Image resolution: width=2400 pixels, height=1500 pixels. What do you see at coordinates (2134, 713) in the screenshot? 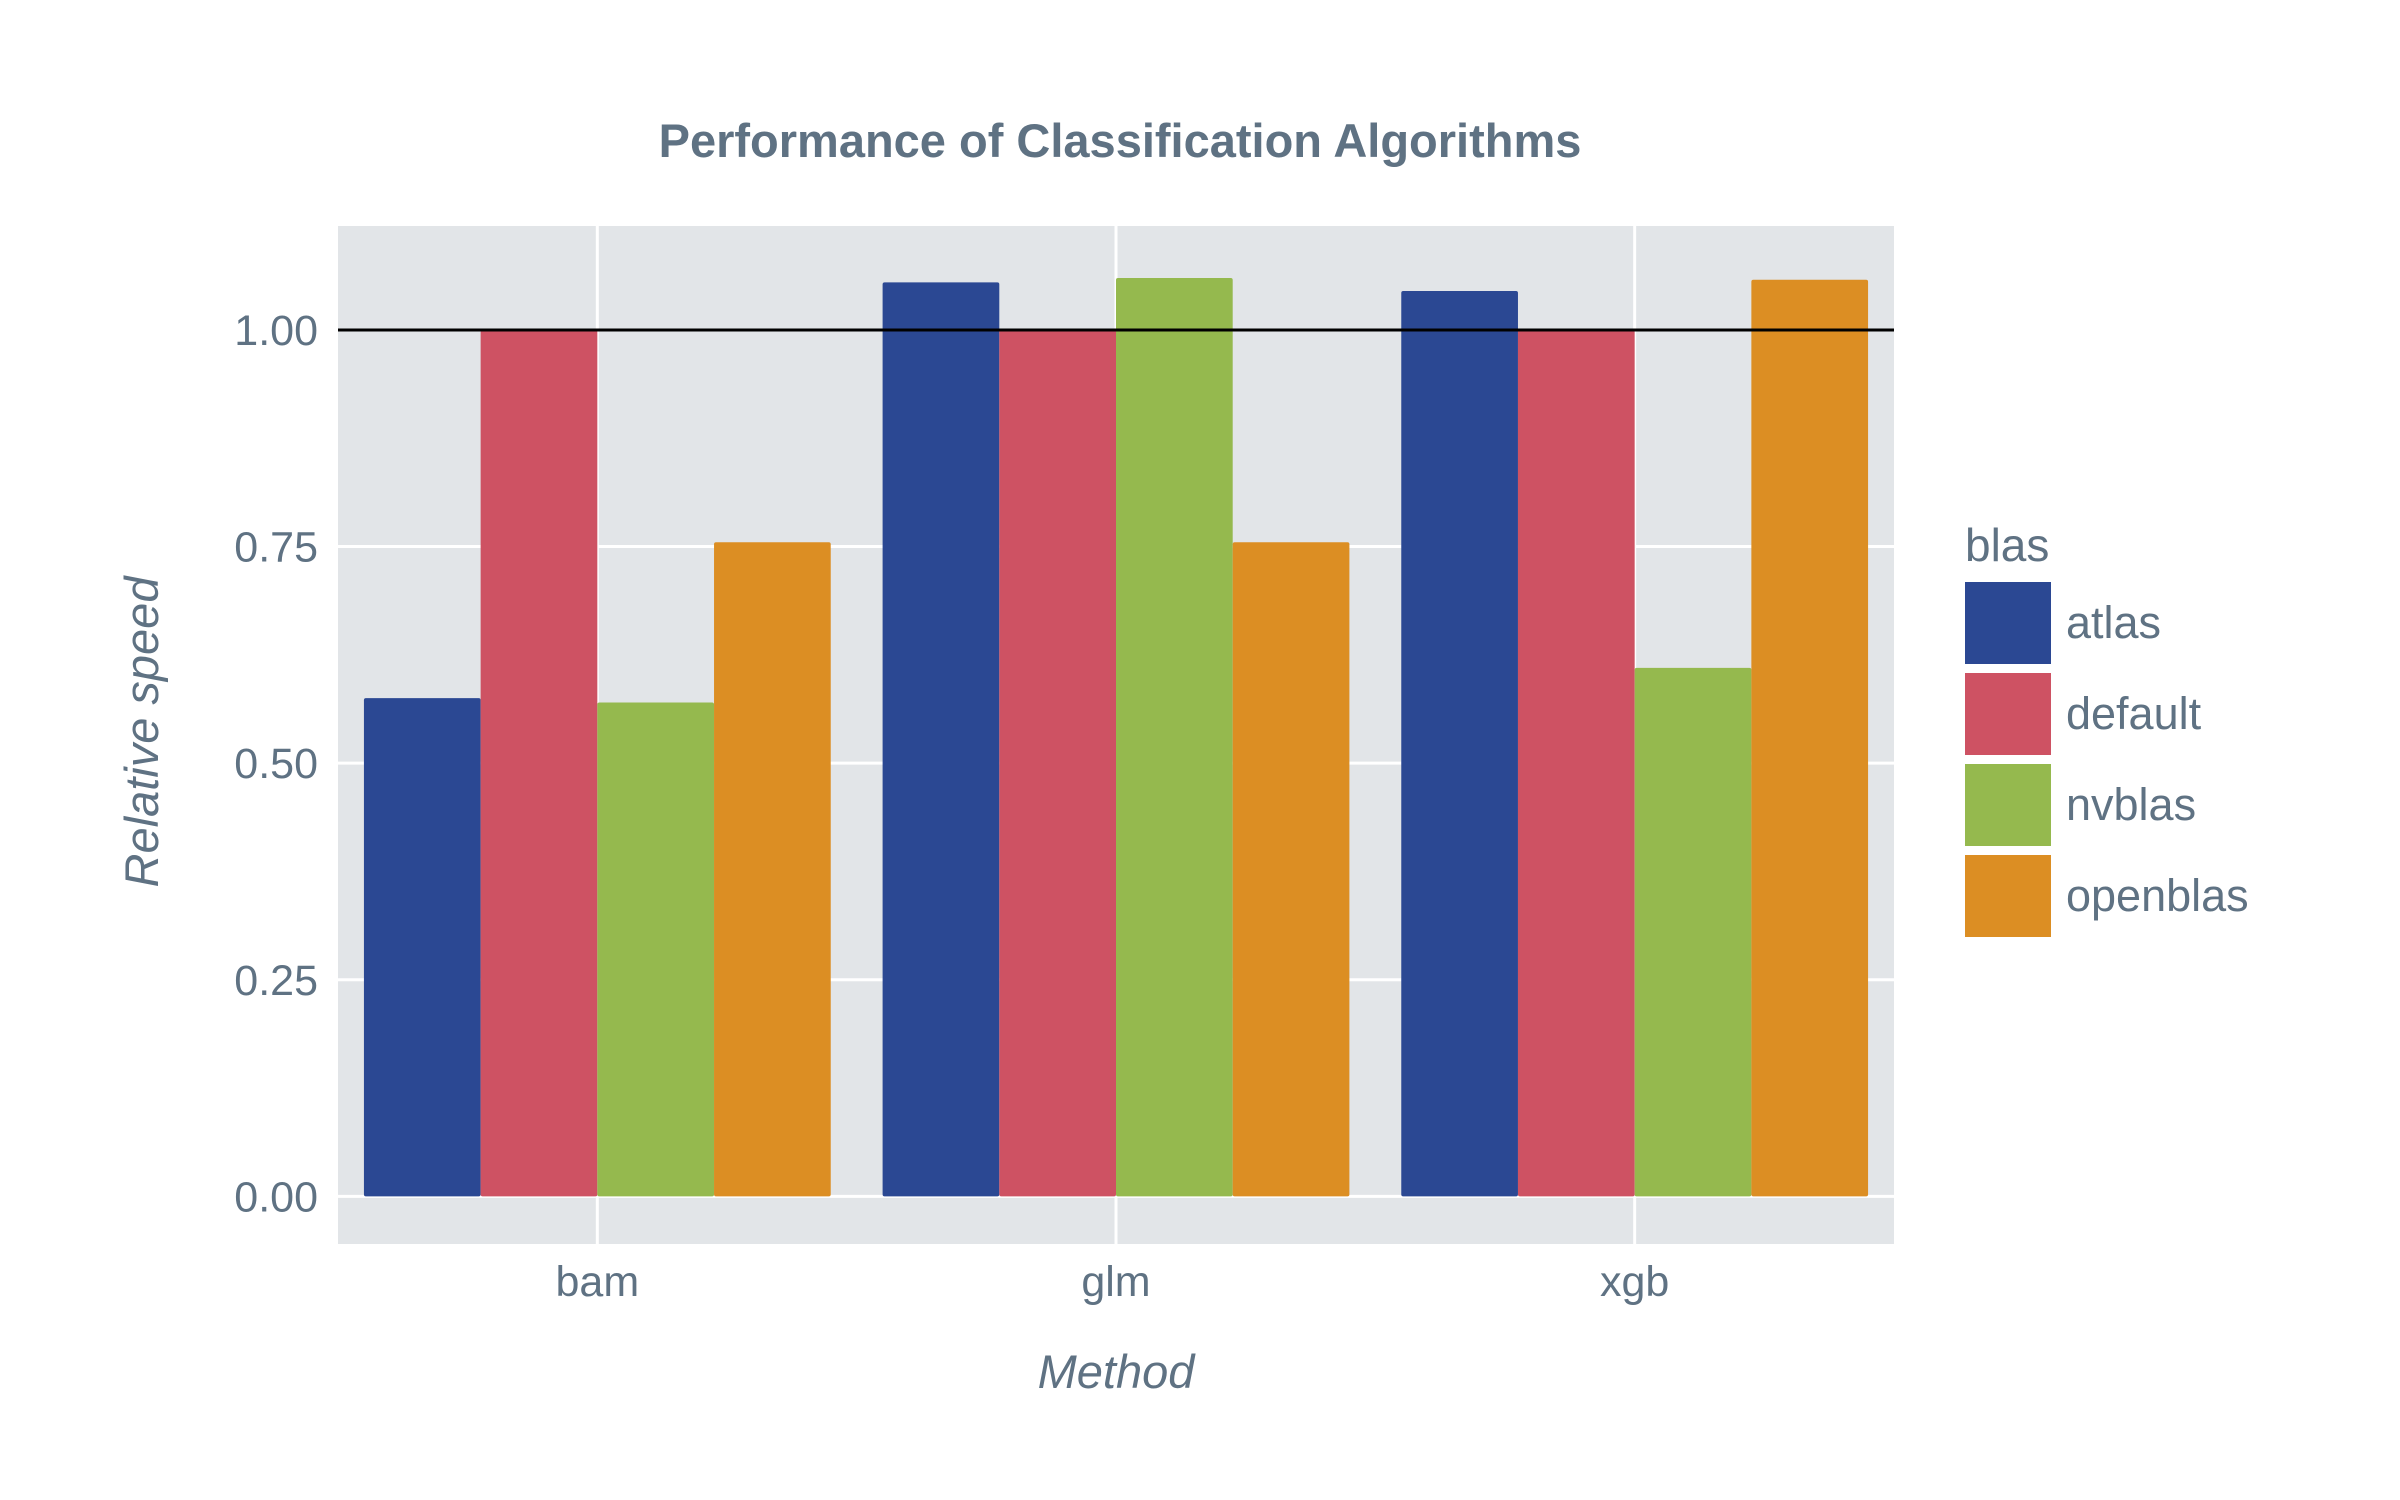
I see `legend-label-default: default` at bounding box center [2134, 713].